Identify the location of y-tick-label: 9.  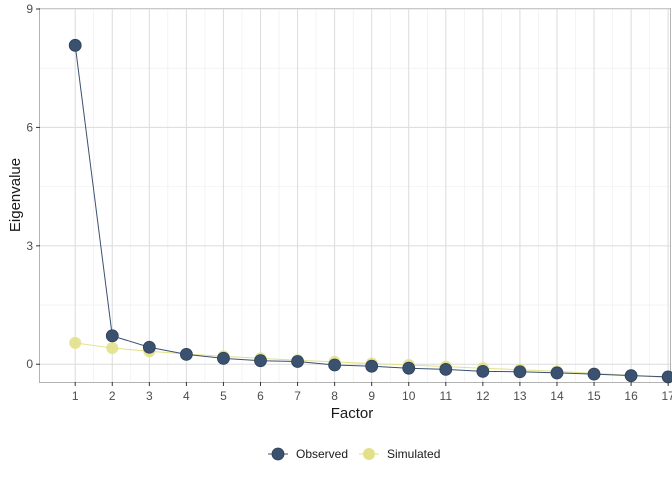
(29, 9).